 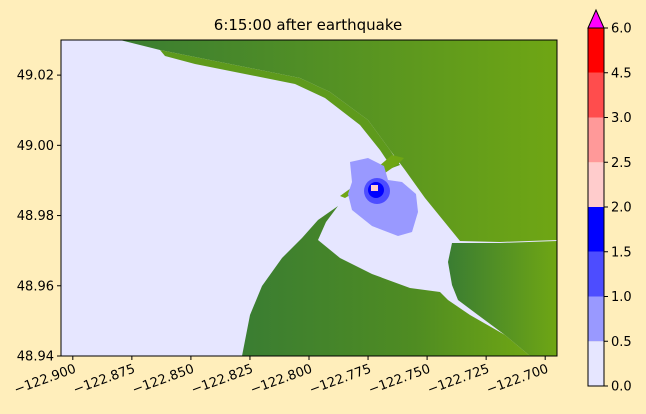 What do you see at coordinates (222, 380) in the screenshot?
I see `x-tick-label: −122.825` at bounding box center [222, 380].